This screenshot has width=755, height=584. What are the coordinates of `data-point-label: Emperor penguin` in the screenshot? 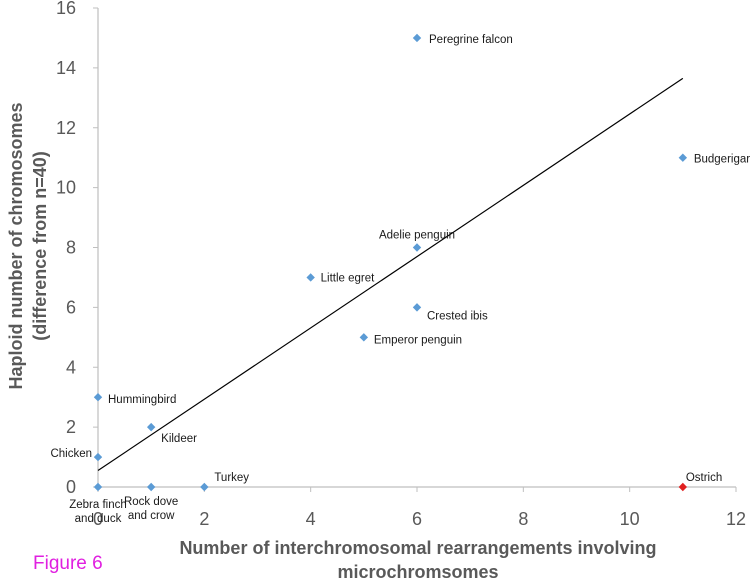 It's located at (418, 340).